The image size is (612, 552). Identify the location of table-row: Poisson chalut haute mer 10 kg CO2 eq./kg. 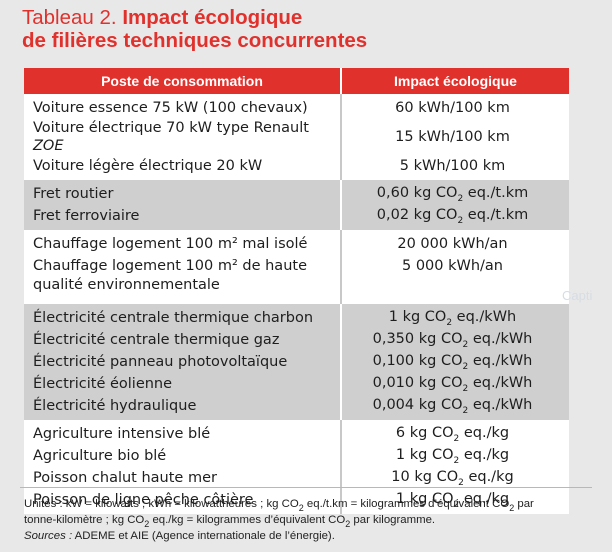
(296, 478).